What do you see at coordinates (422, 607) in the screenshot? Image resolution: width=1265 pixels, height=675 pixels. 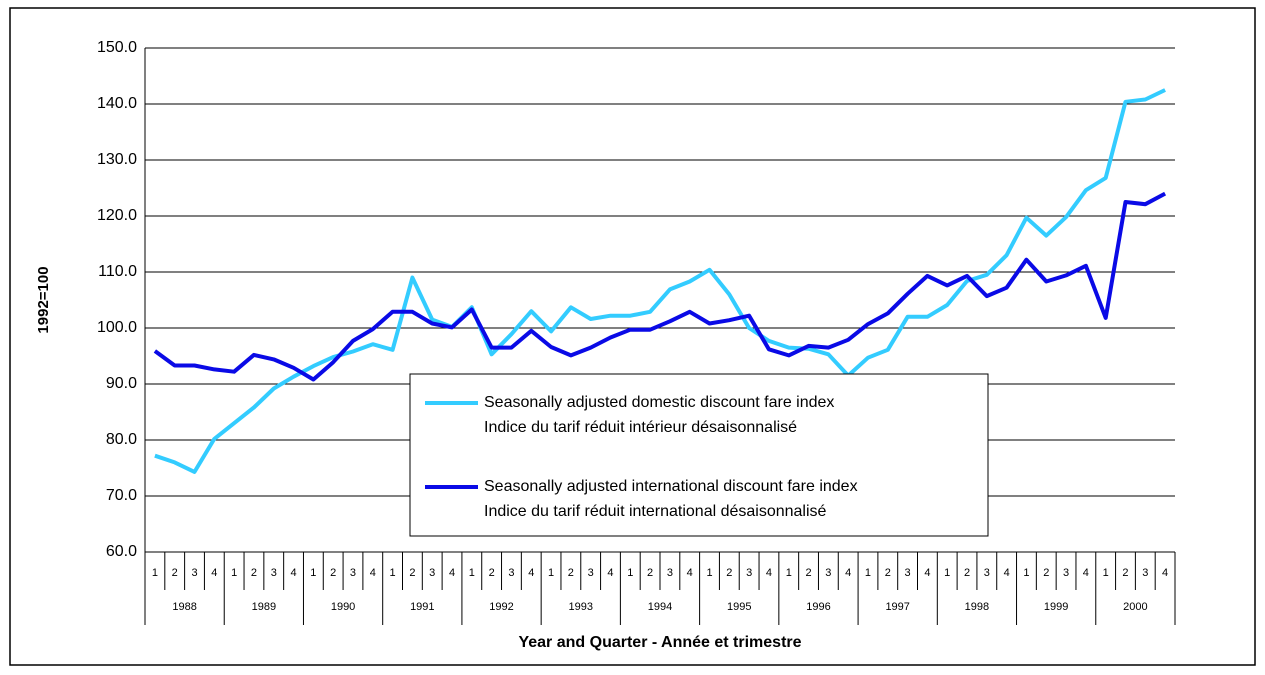 I see `year-label: 1991` at bounding box center [422, 607].